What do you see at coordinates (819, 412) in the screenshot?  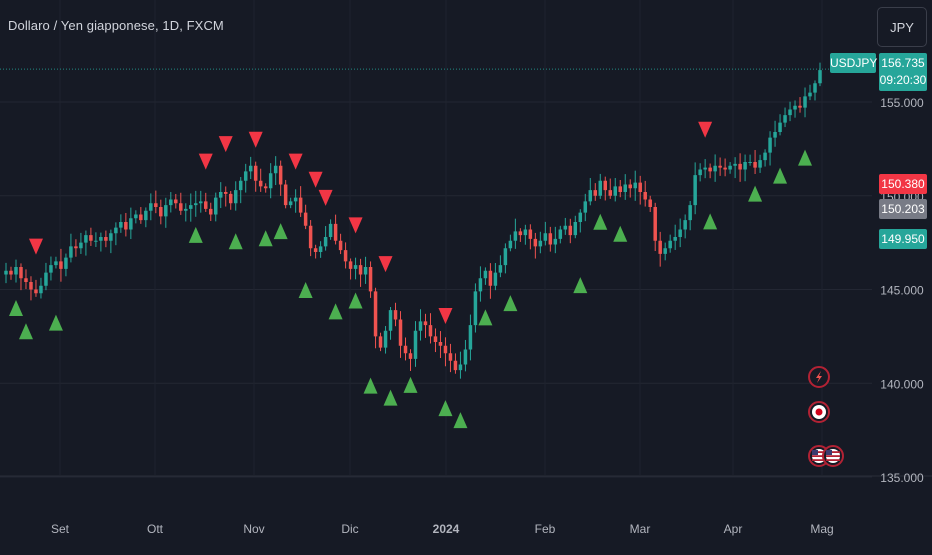 I see `japan-flag-icon` at bounding box center [819, 412].